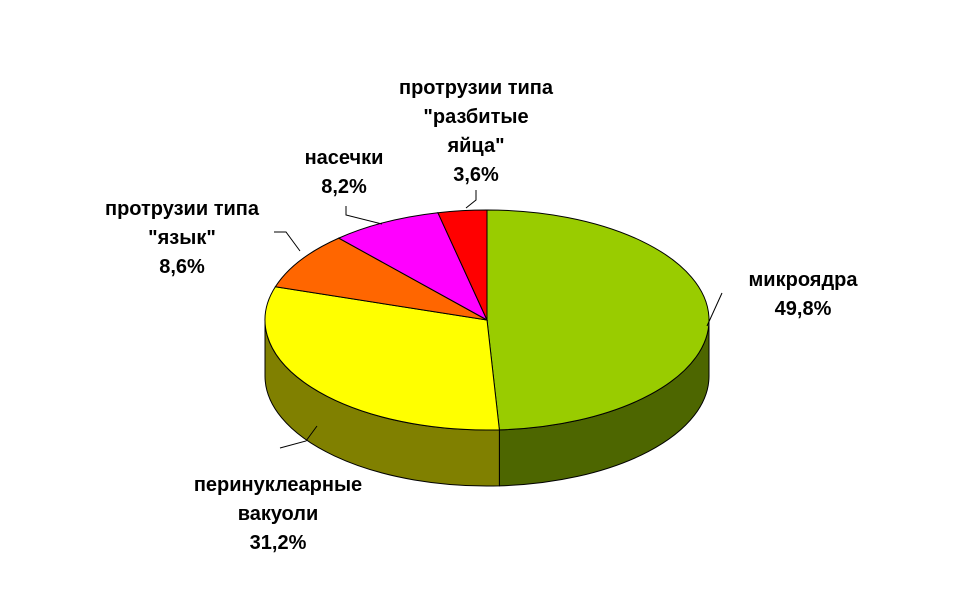 The height and width of the screenshot is (604, 975). Describe the element at coordinates (344, 172) in the screenshot. I see `data-label-3: насечки 8,2%` at that location.